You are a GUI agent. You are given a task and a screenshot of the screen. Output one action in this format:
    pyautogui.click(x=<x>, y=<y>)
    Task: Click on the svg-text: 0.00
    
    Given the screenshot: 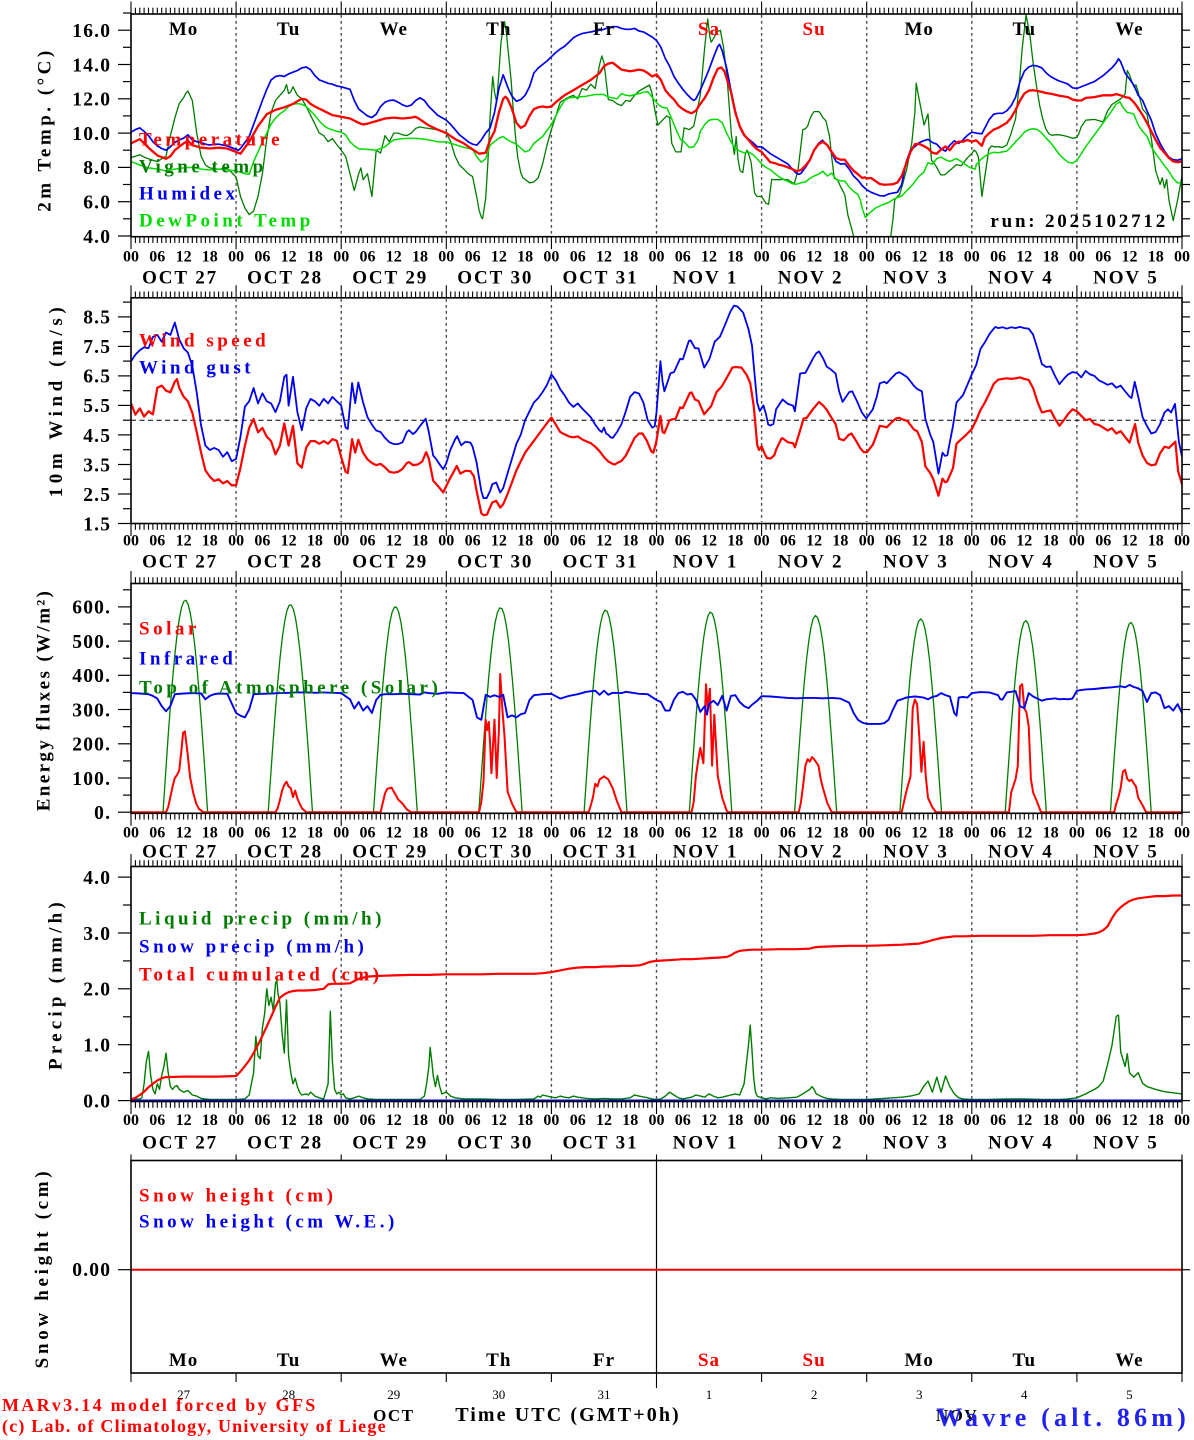 What is the action you would take?
    pyautogui.click(x=91, y=1270)
    